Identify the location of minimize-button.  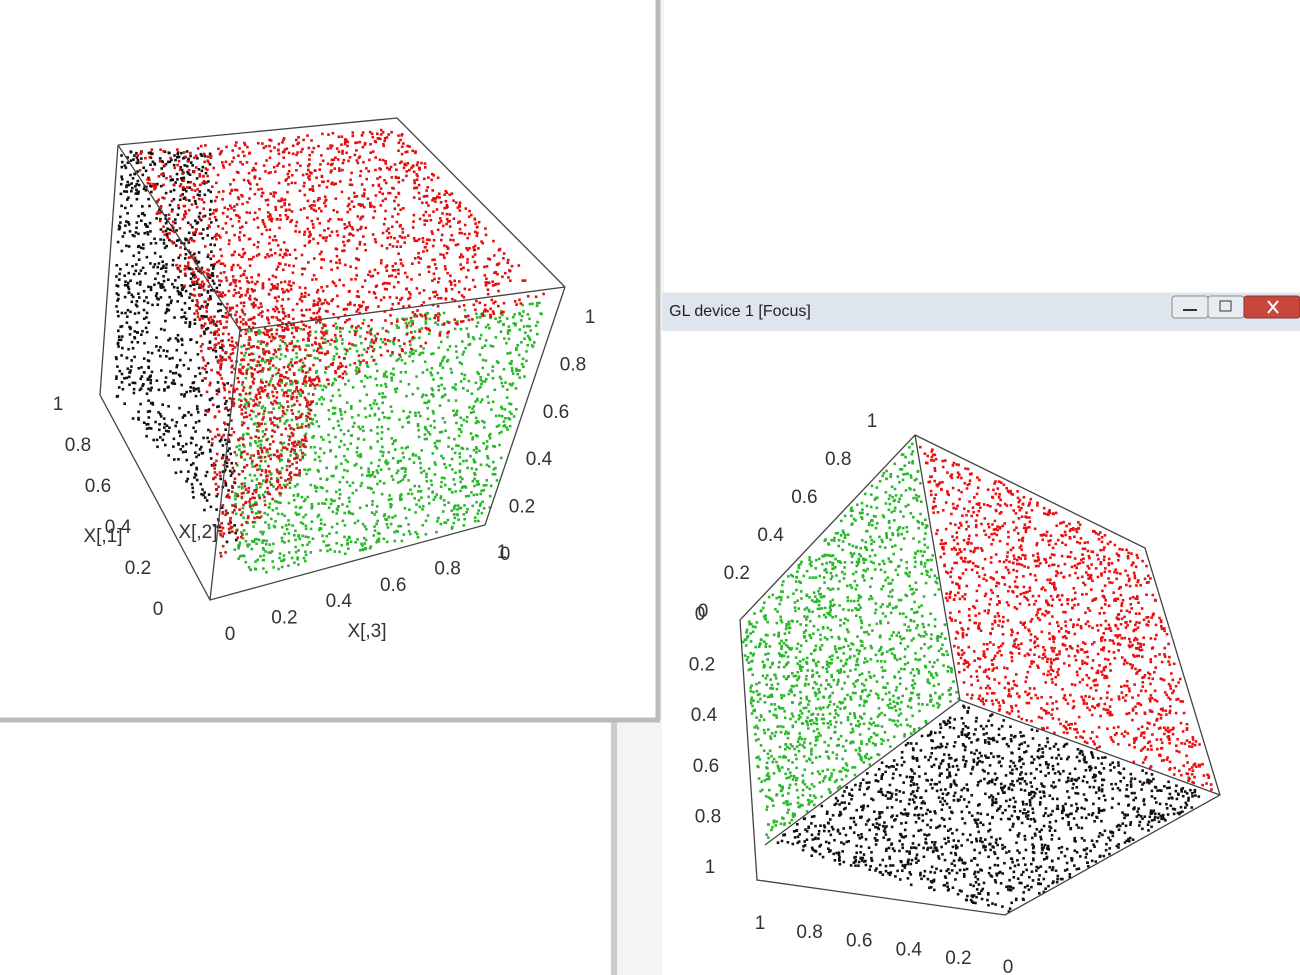
(1190, 307).